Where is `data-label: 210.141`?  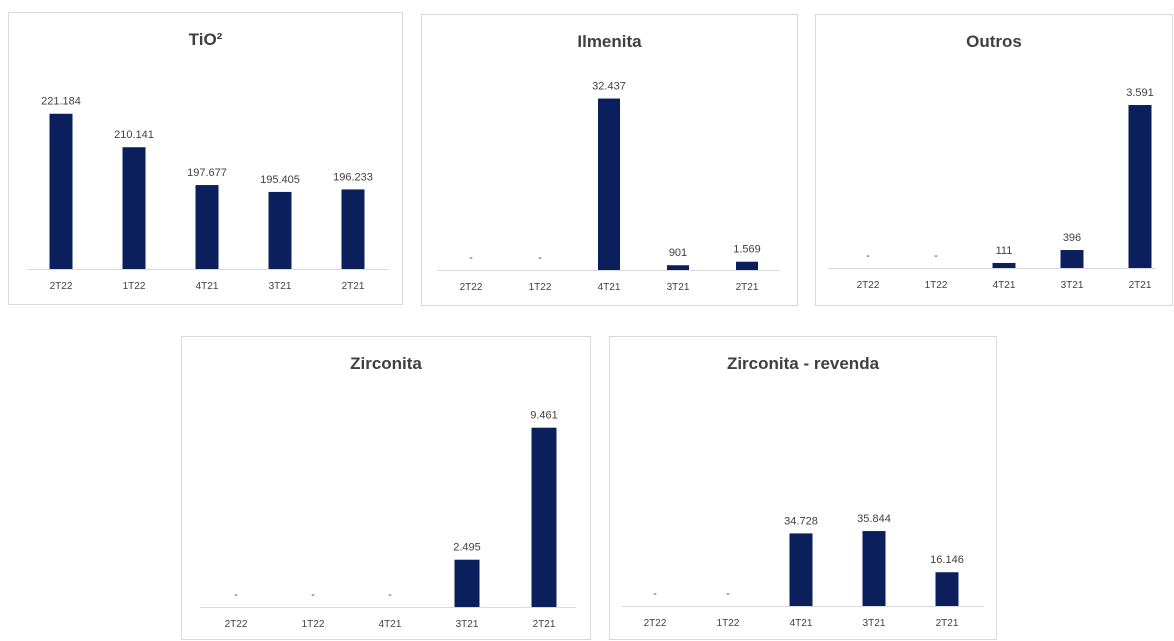 data-label: 210.141 is located at coordinates (134, 135).